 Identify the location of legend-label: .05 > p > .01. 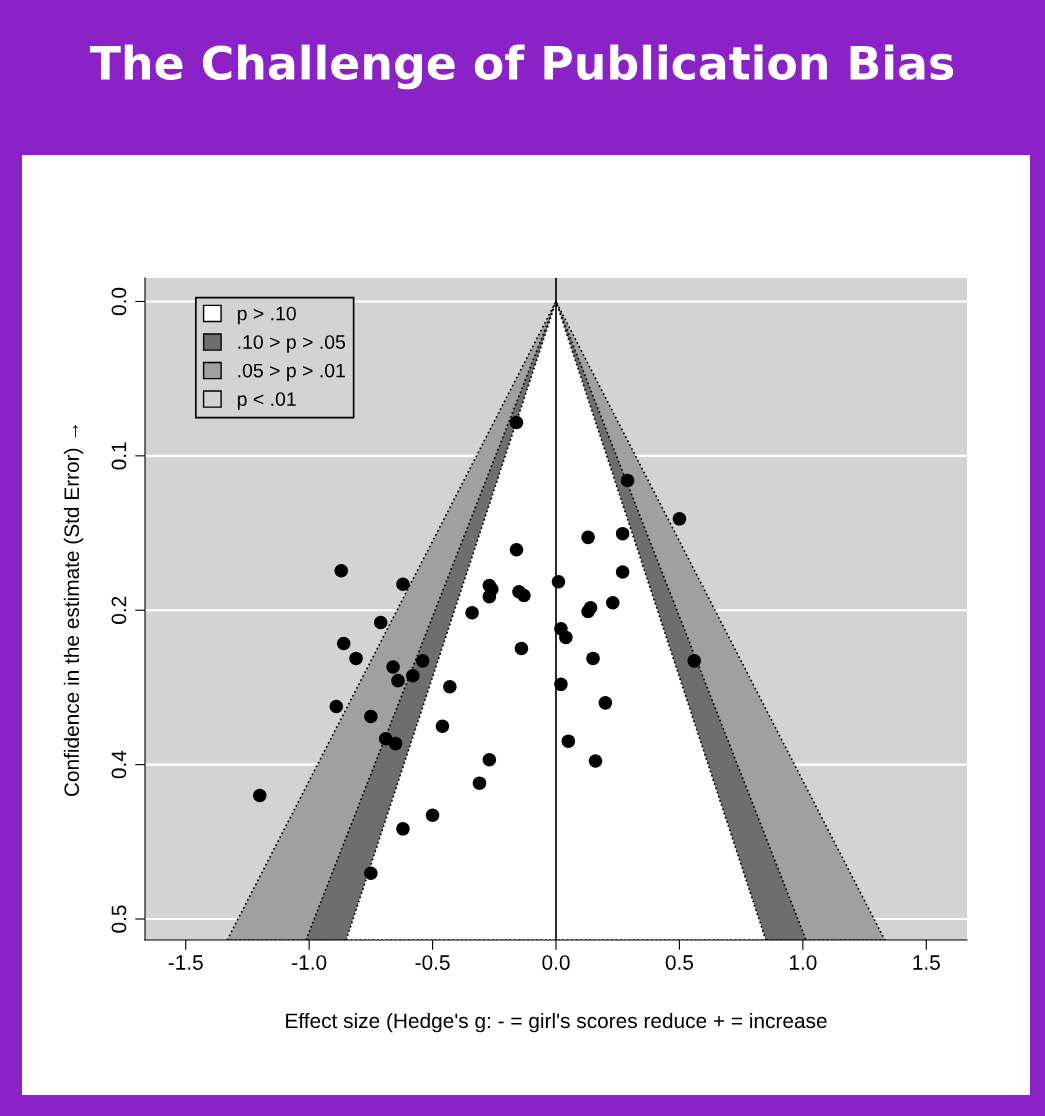
(291, 372).